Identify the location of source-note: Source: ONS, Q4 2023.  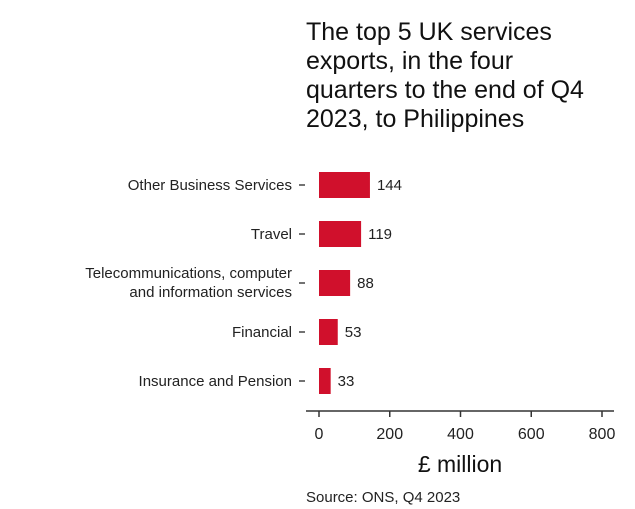
(383, 497).